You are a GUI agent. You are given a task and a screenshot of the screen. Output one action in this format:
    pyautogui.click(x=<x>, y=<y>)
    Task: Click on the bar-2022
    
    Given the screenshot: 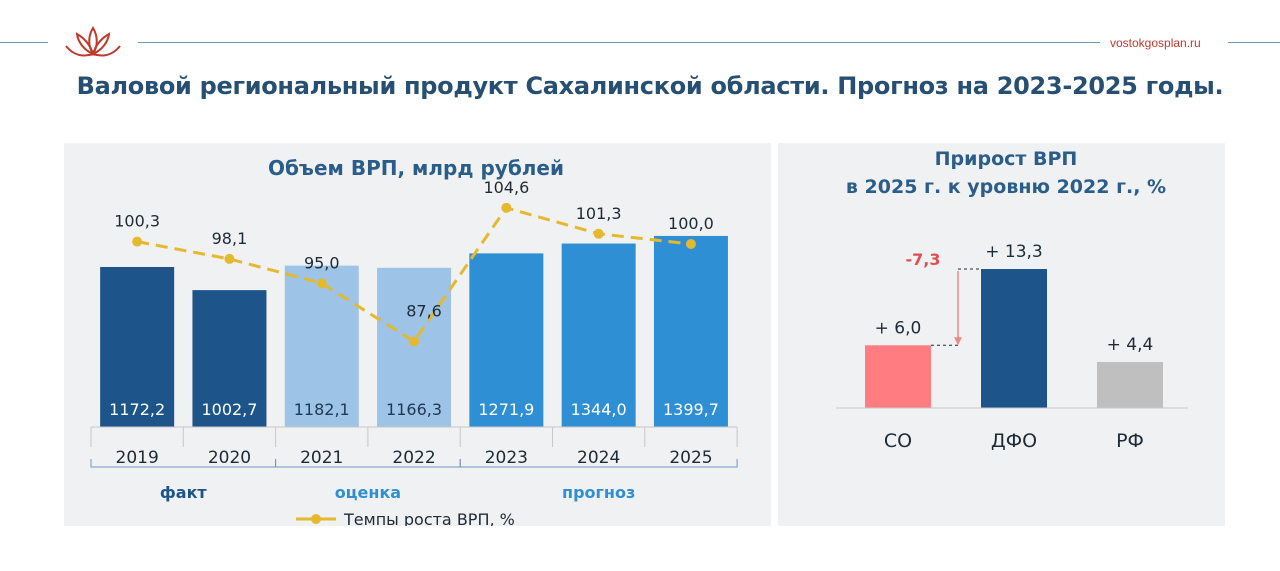 What is the action you would take?
    pyautogui.click(x=414, y=347)
    